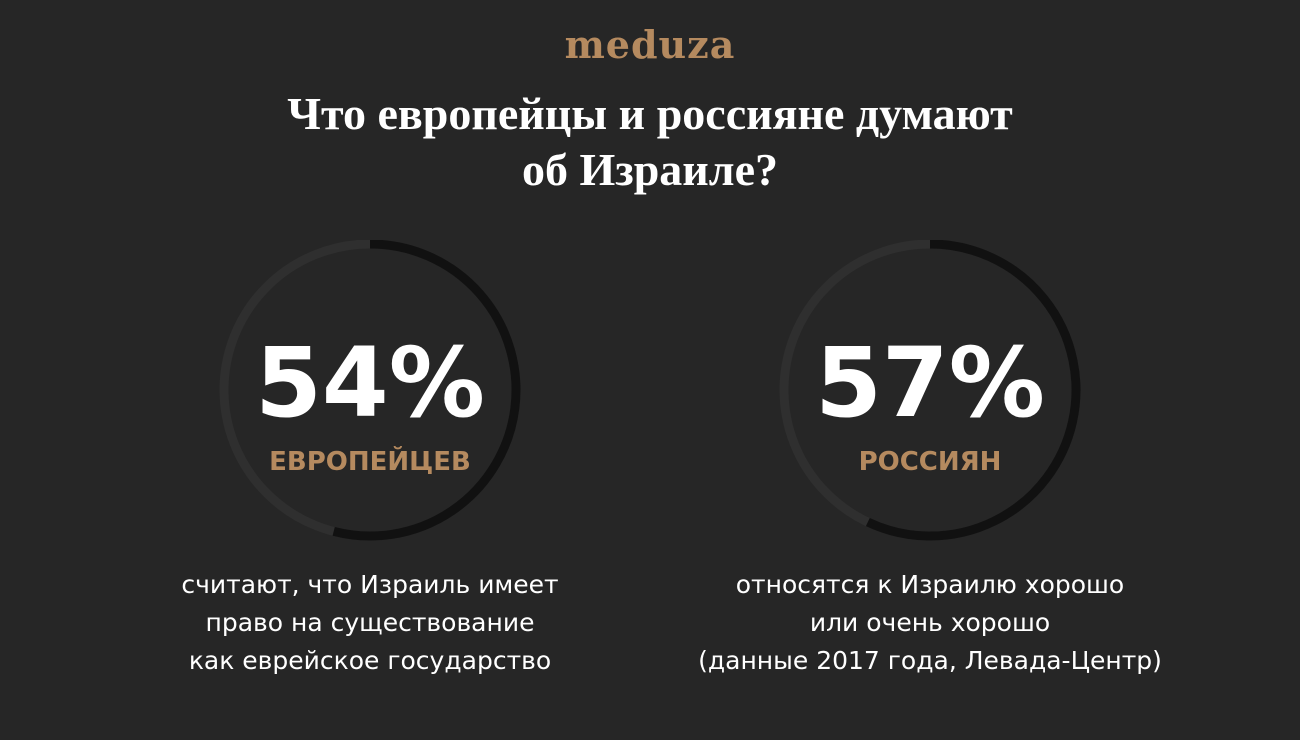  Describe the element at coordinates (930, 383) in the screenshot. I see `percent-value-russians: 57%` at that location.